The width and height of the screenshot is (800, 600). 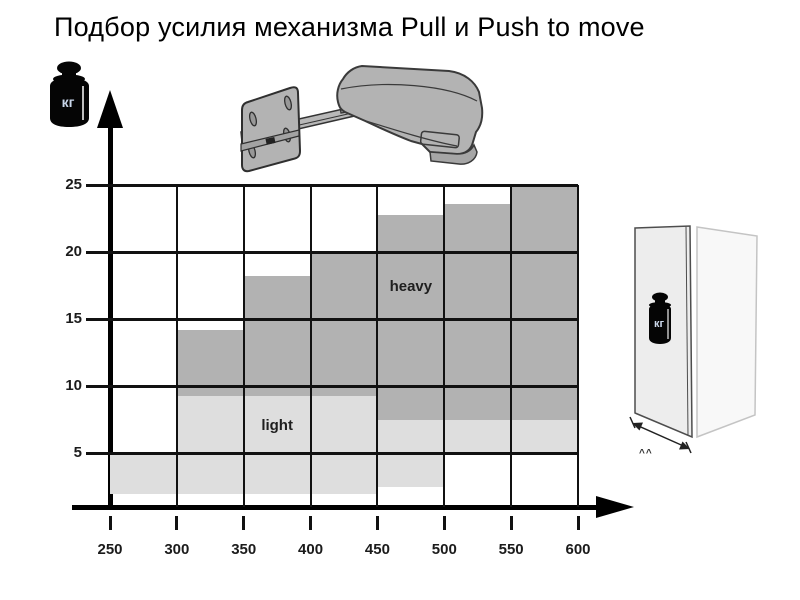 I want to click on weight-body, so click(x=69, y=102).